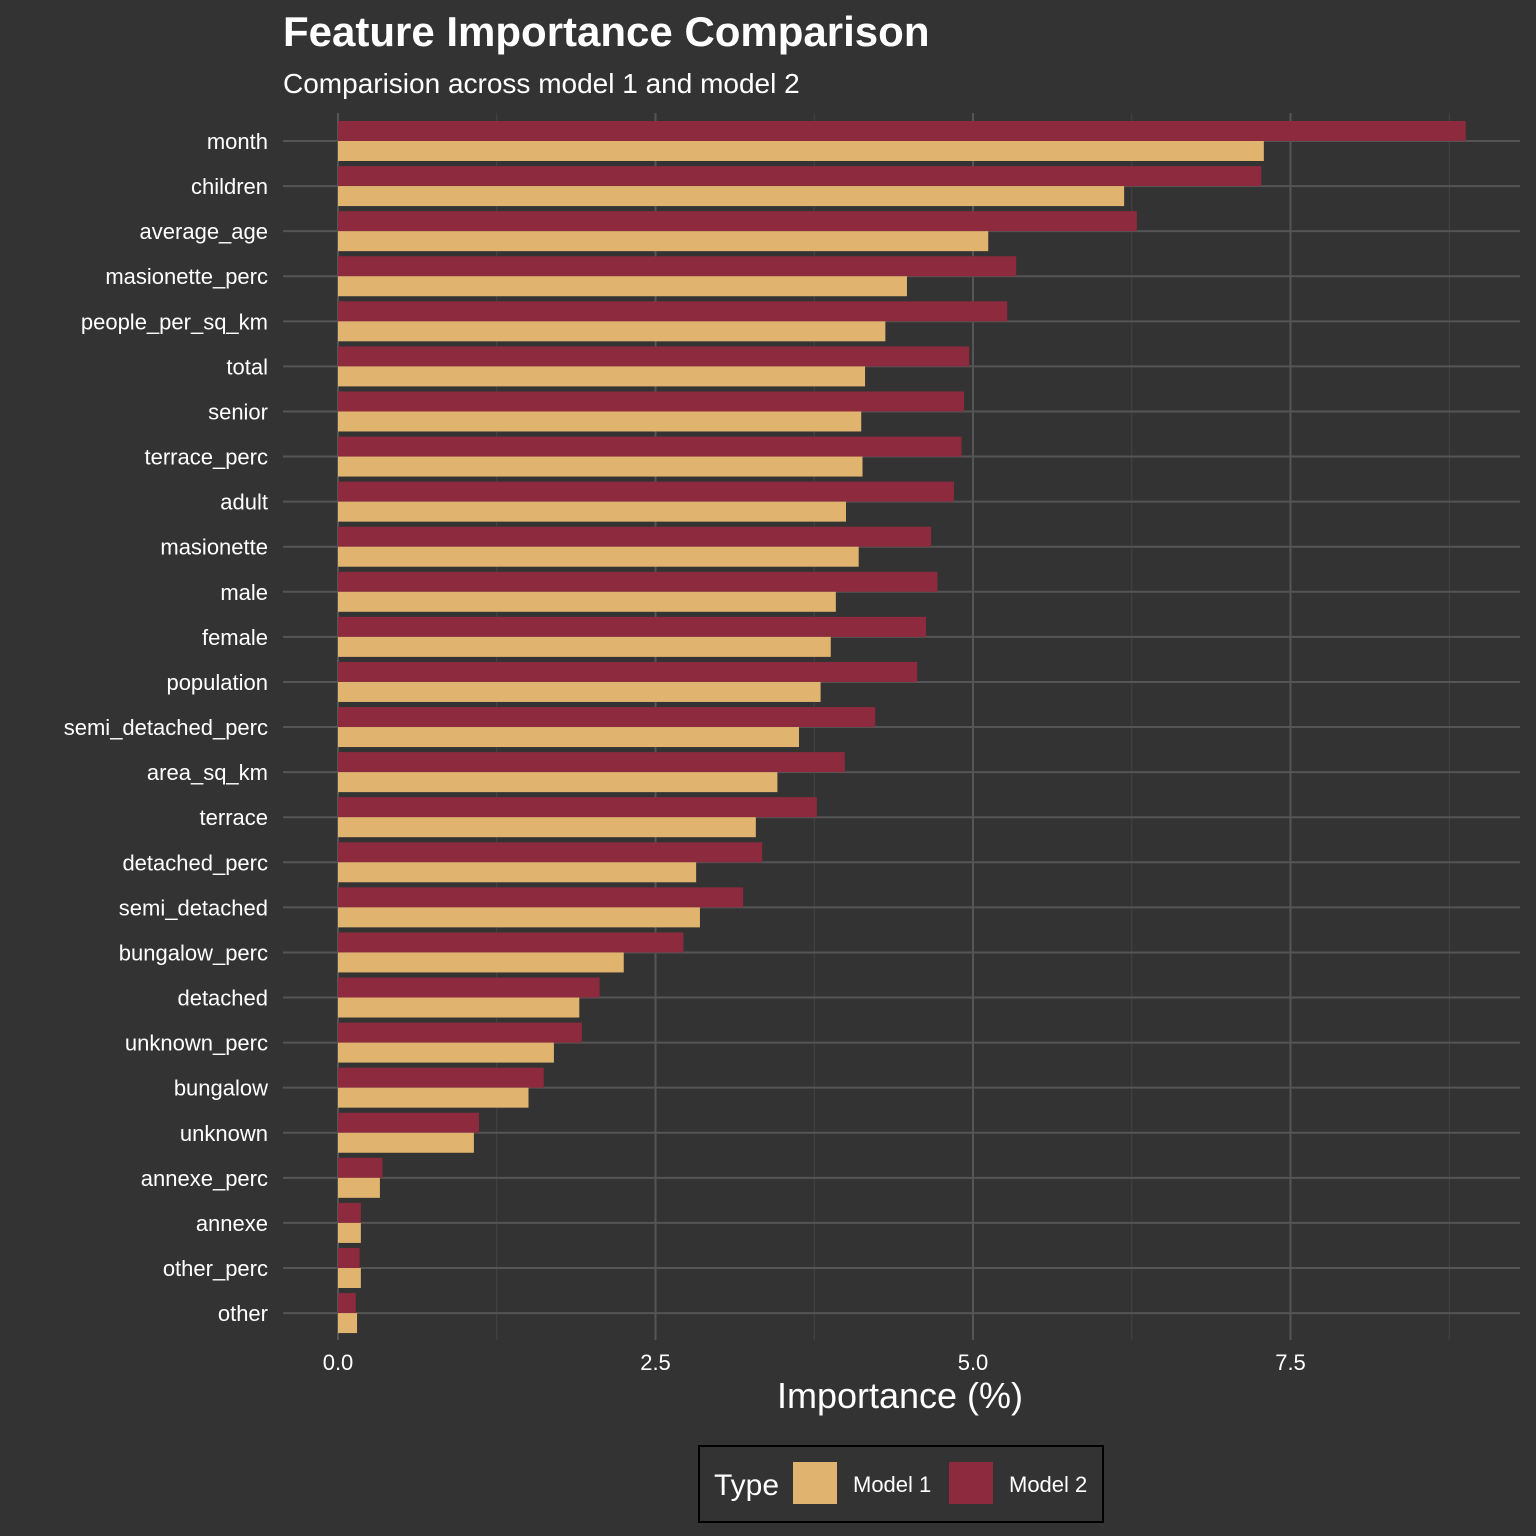 This screenshot has height=1536, width=1536. Describe the element at coordinates (338, 1362) in the screenshot. I see `x-tick-label: 0.0` at that location.